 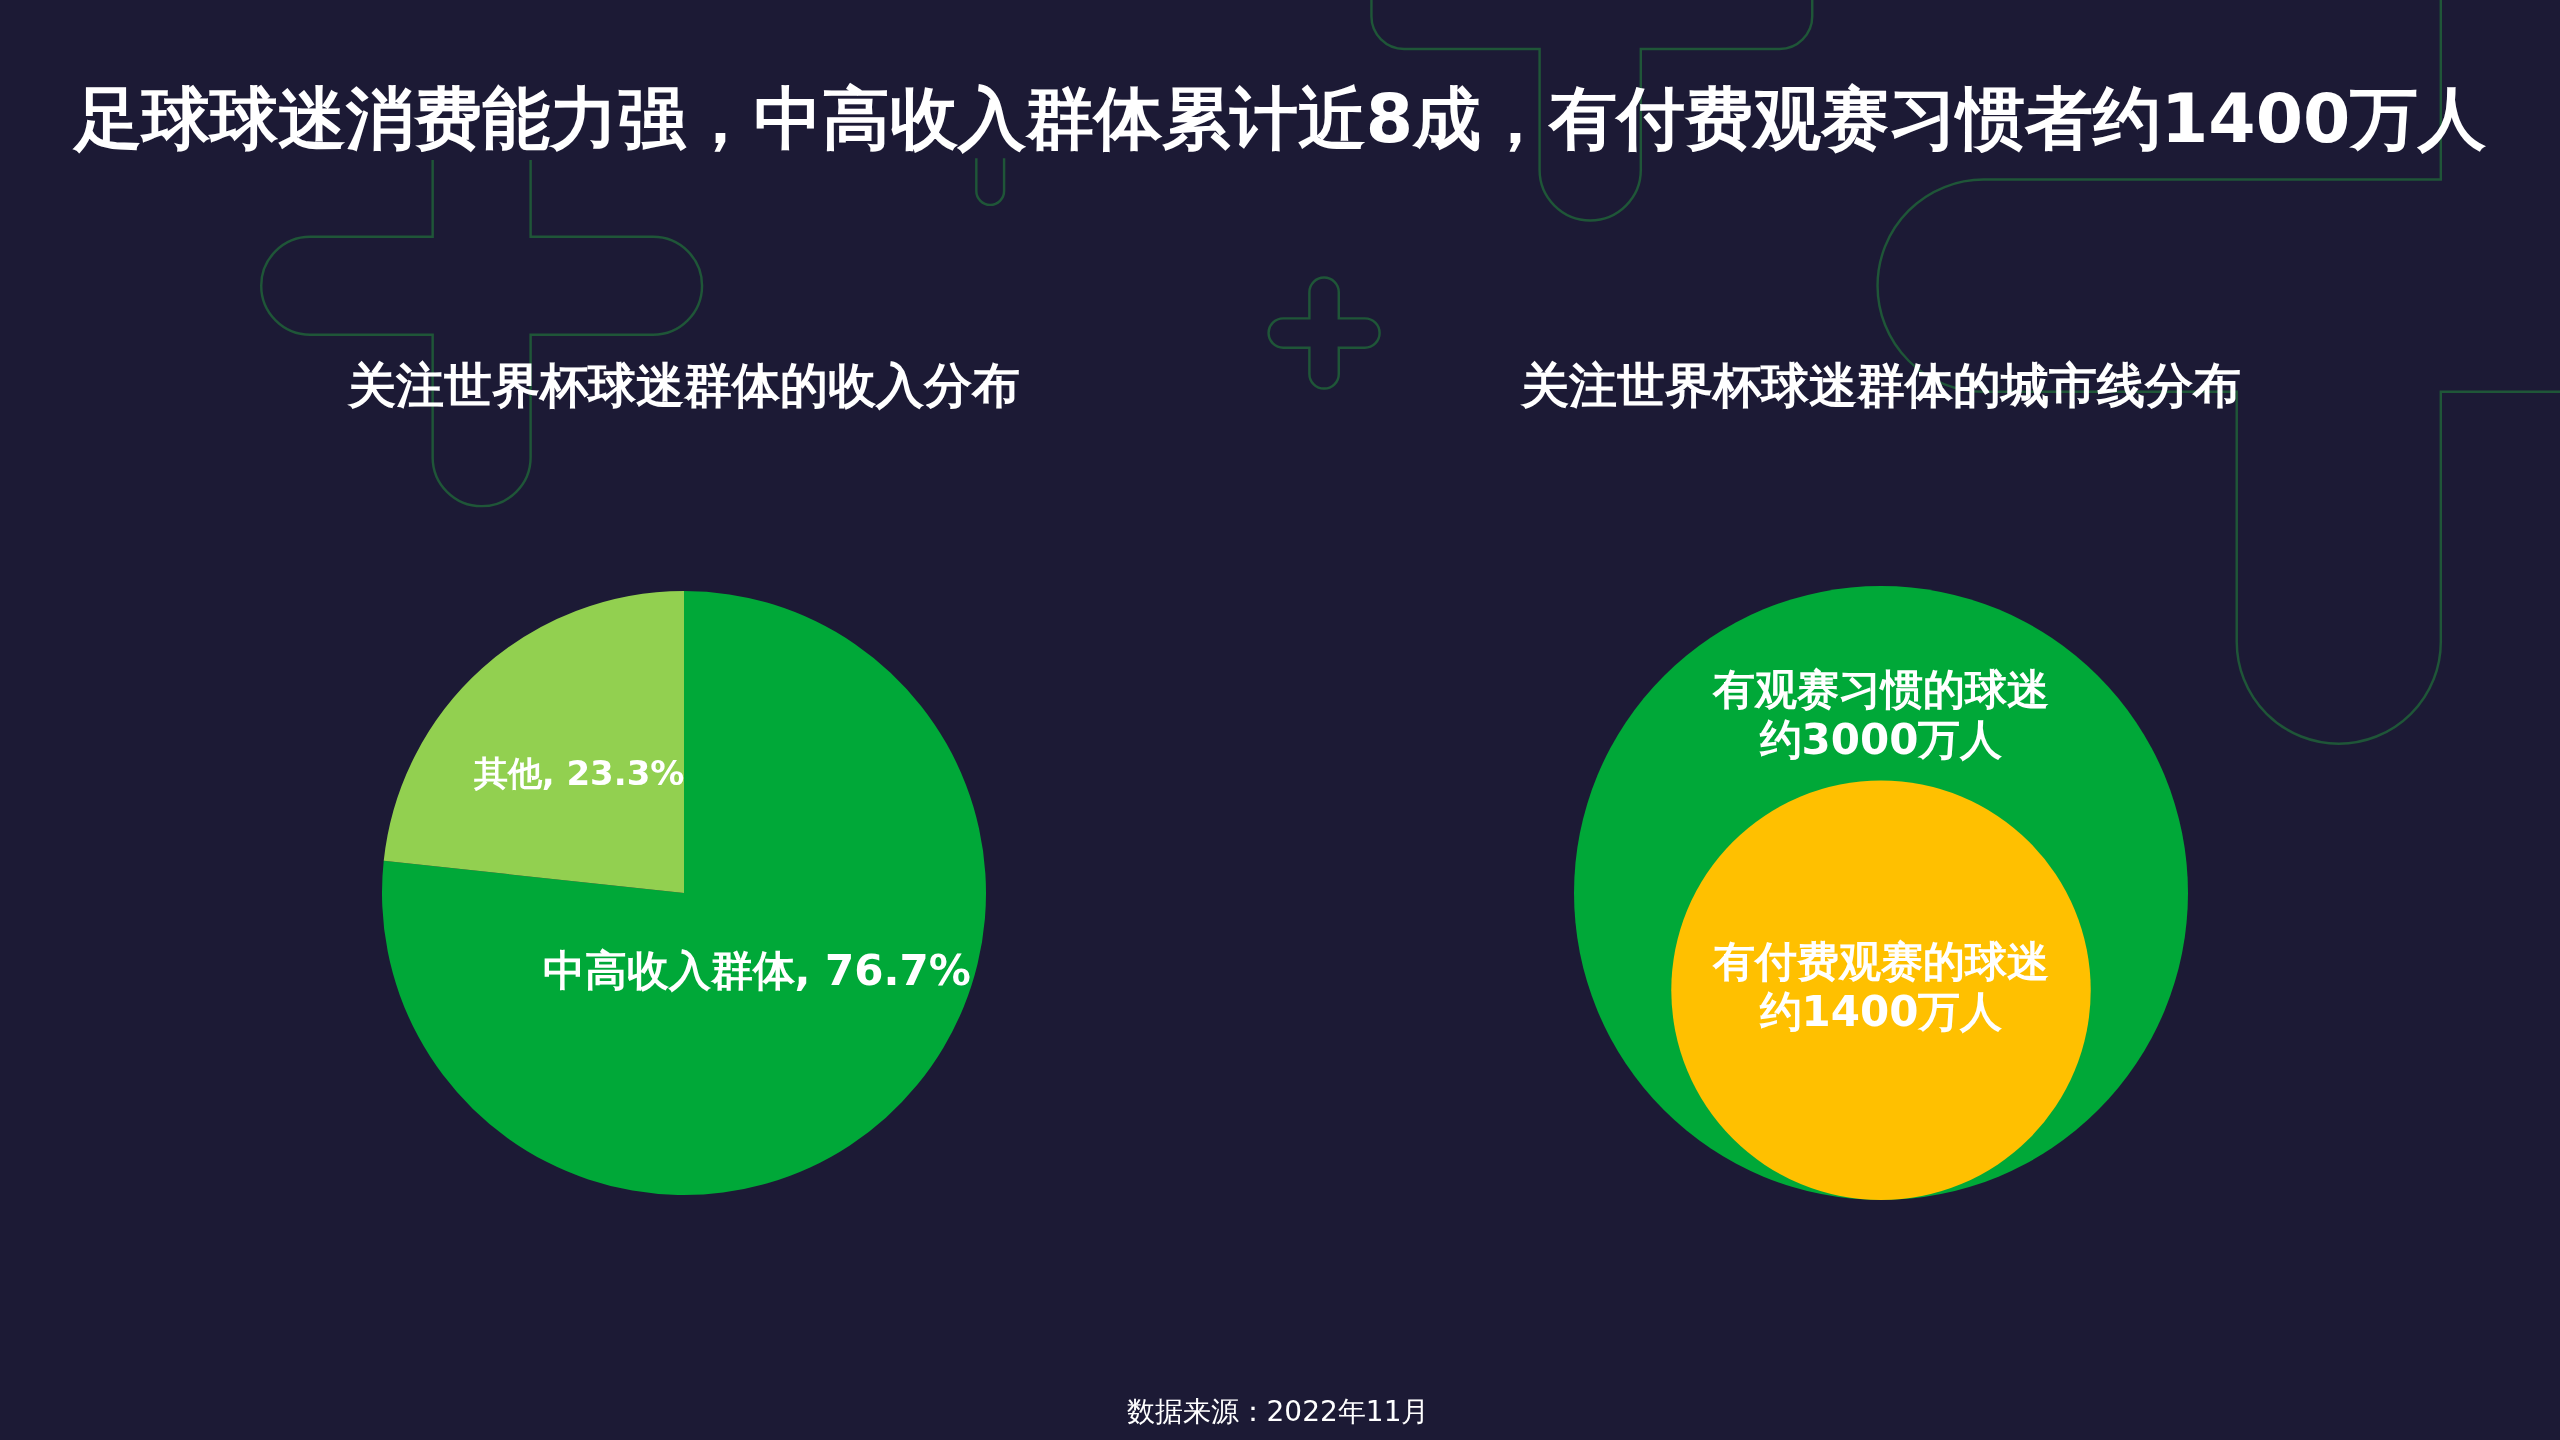 I want to click on chart-subtitle: 关注世界杯球迷群体的收入分布, so click(x=684, y=385).